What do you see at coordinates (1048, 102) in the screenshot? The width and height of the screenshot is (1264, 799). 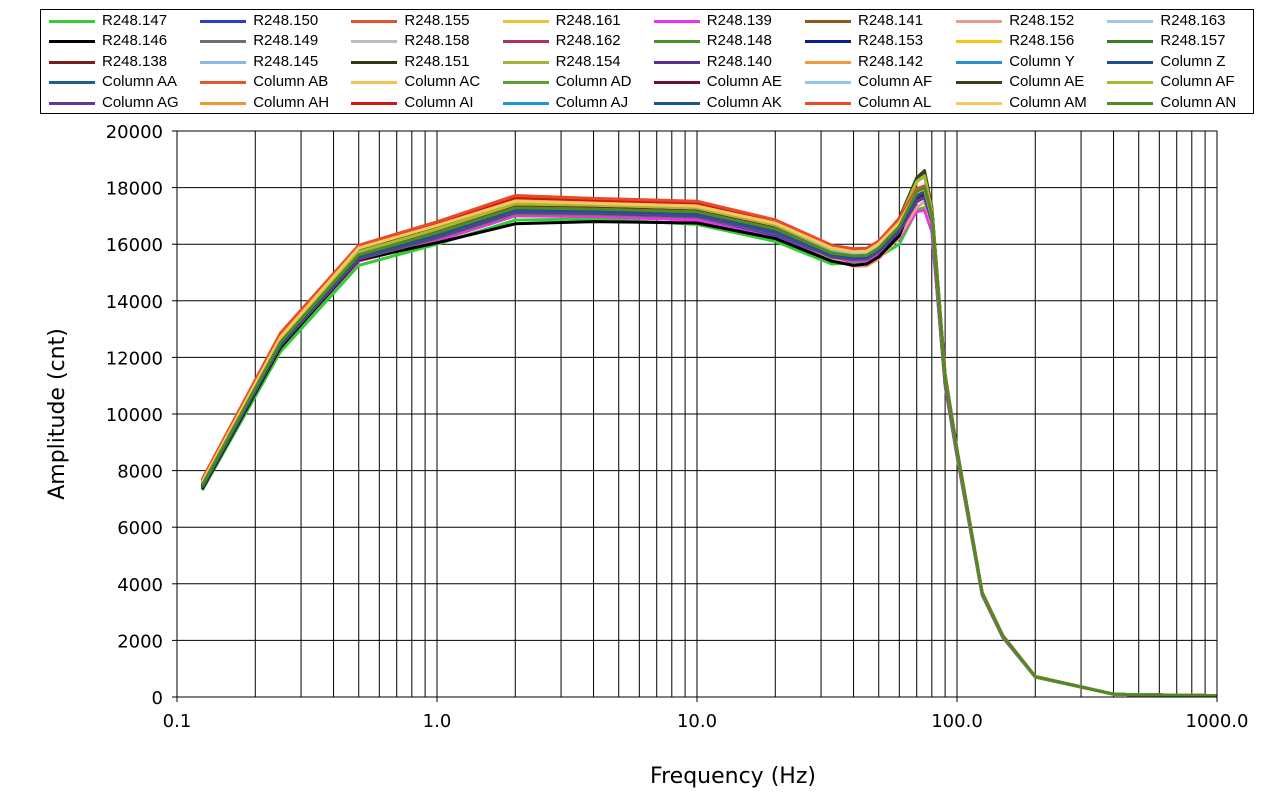 I see `legend-label: Column AM` at bounding box center [1048, 102].